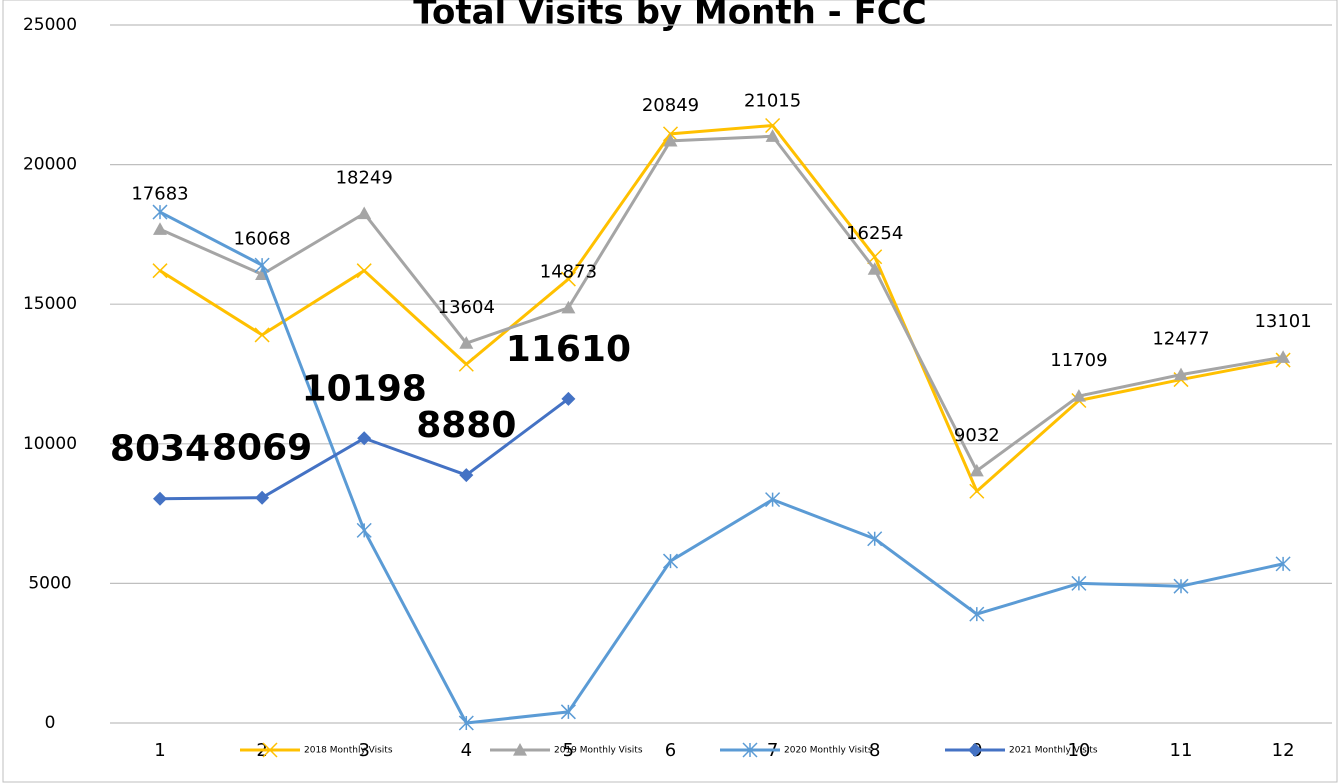  What do you see at coordinates (466, 307) in the screenshot?
I see `data-label: 13604` at bounding box center [466, 307].